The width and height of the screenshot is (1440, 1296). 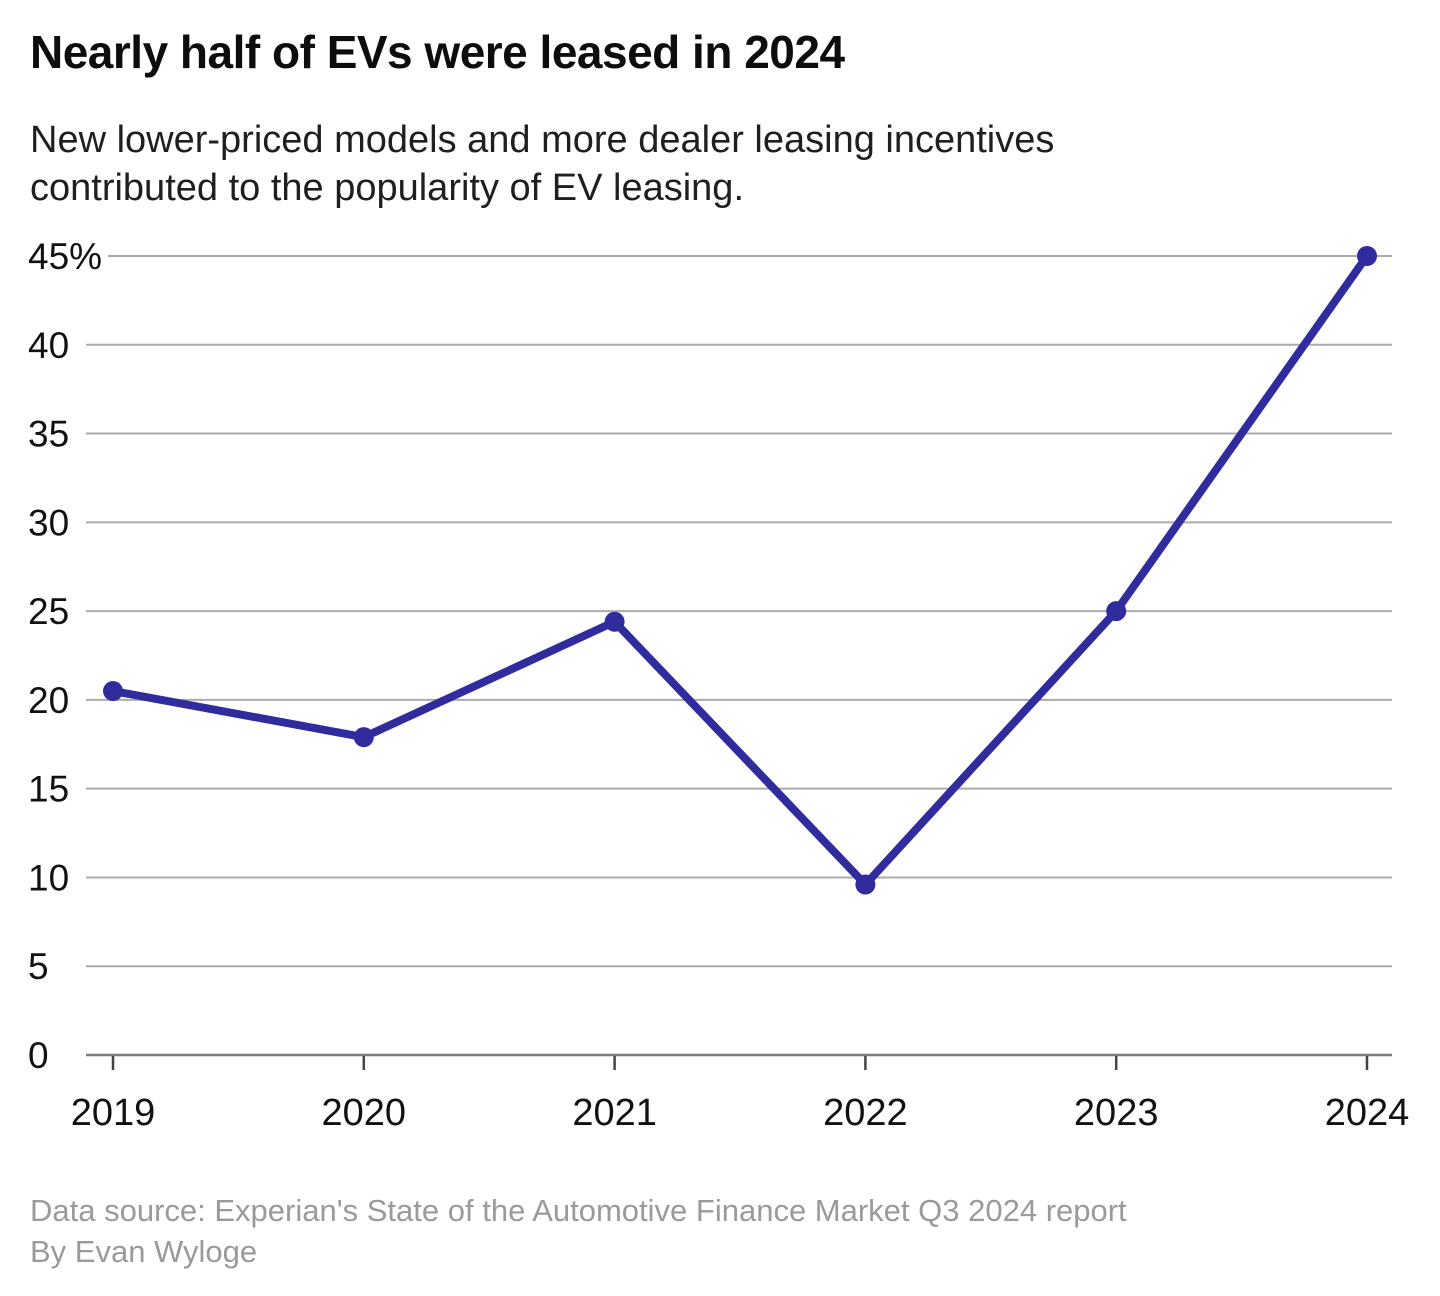 I want to click on chart-title: Nearly half of EVs were leased in 2024, so click(x=437, y=52).